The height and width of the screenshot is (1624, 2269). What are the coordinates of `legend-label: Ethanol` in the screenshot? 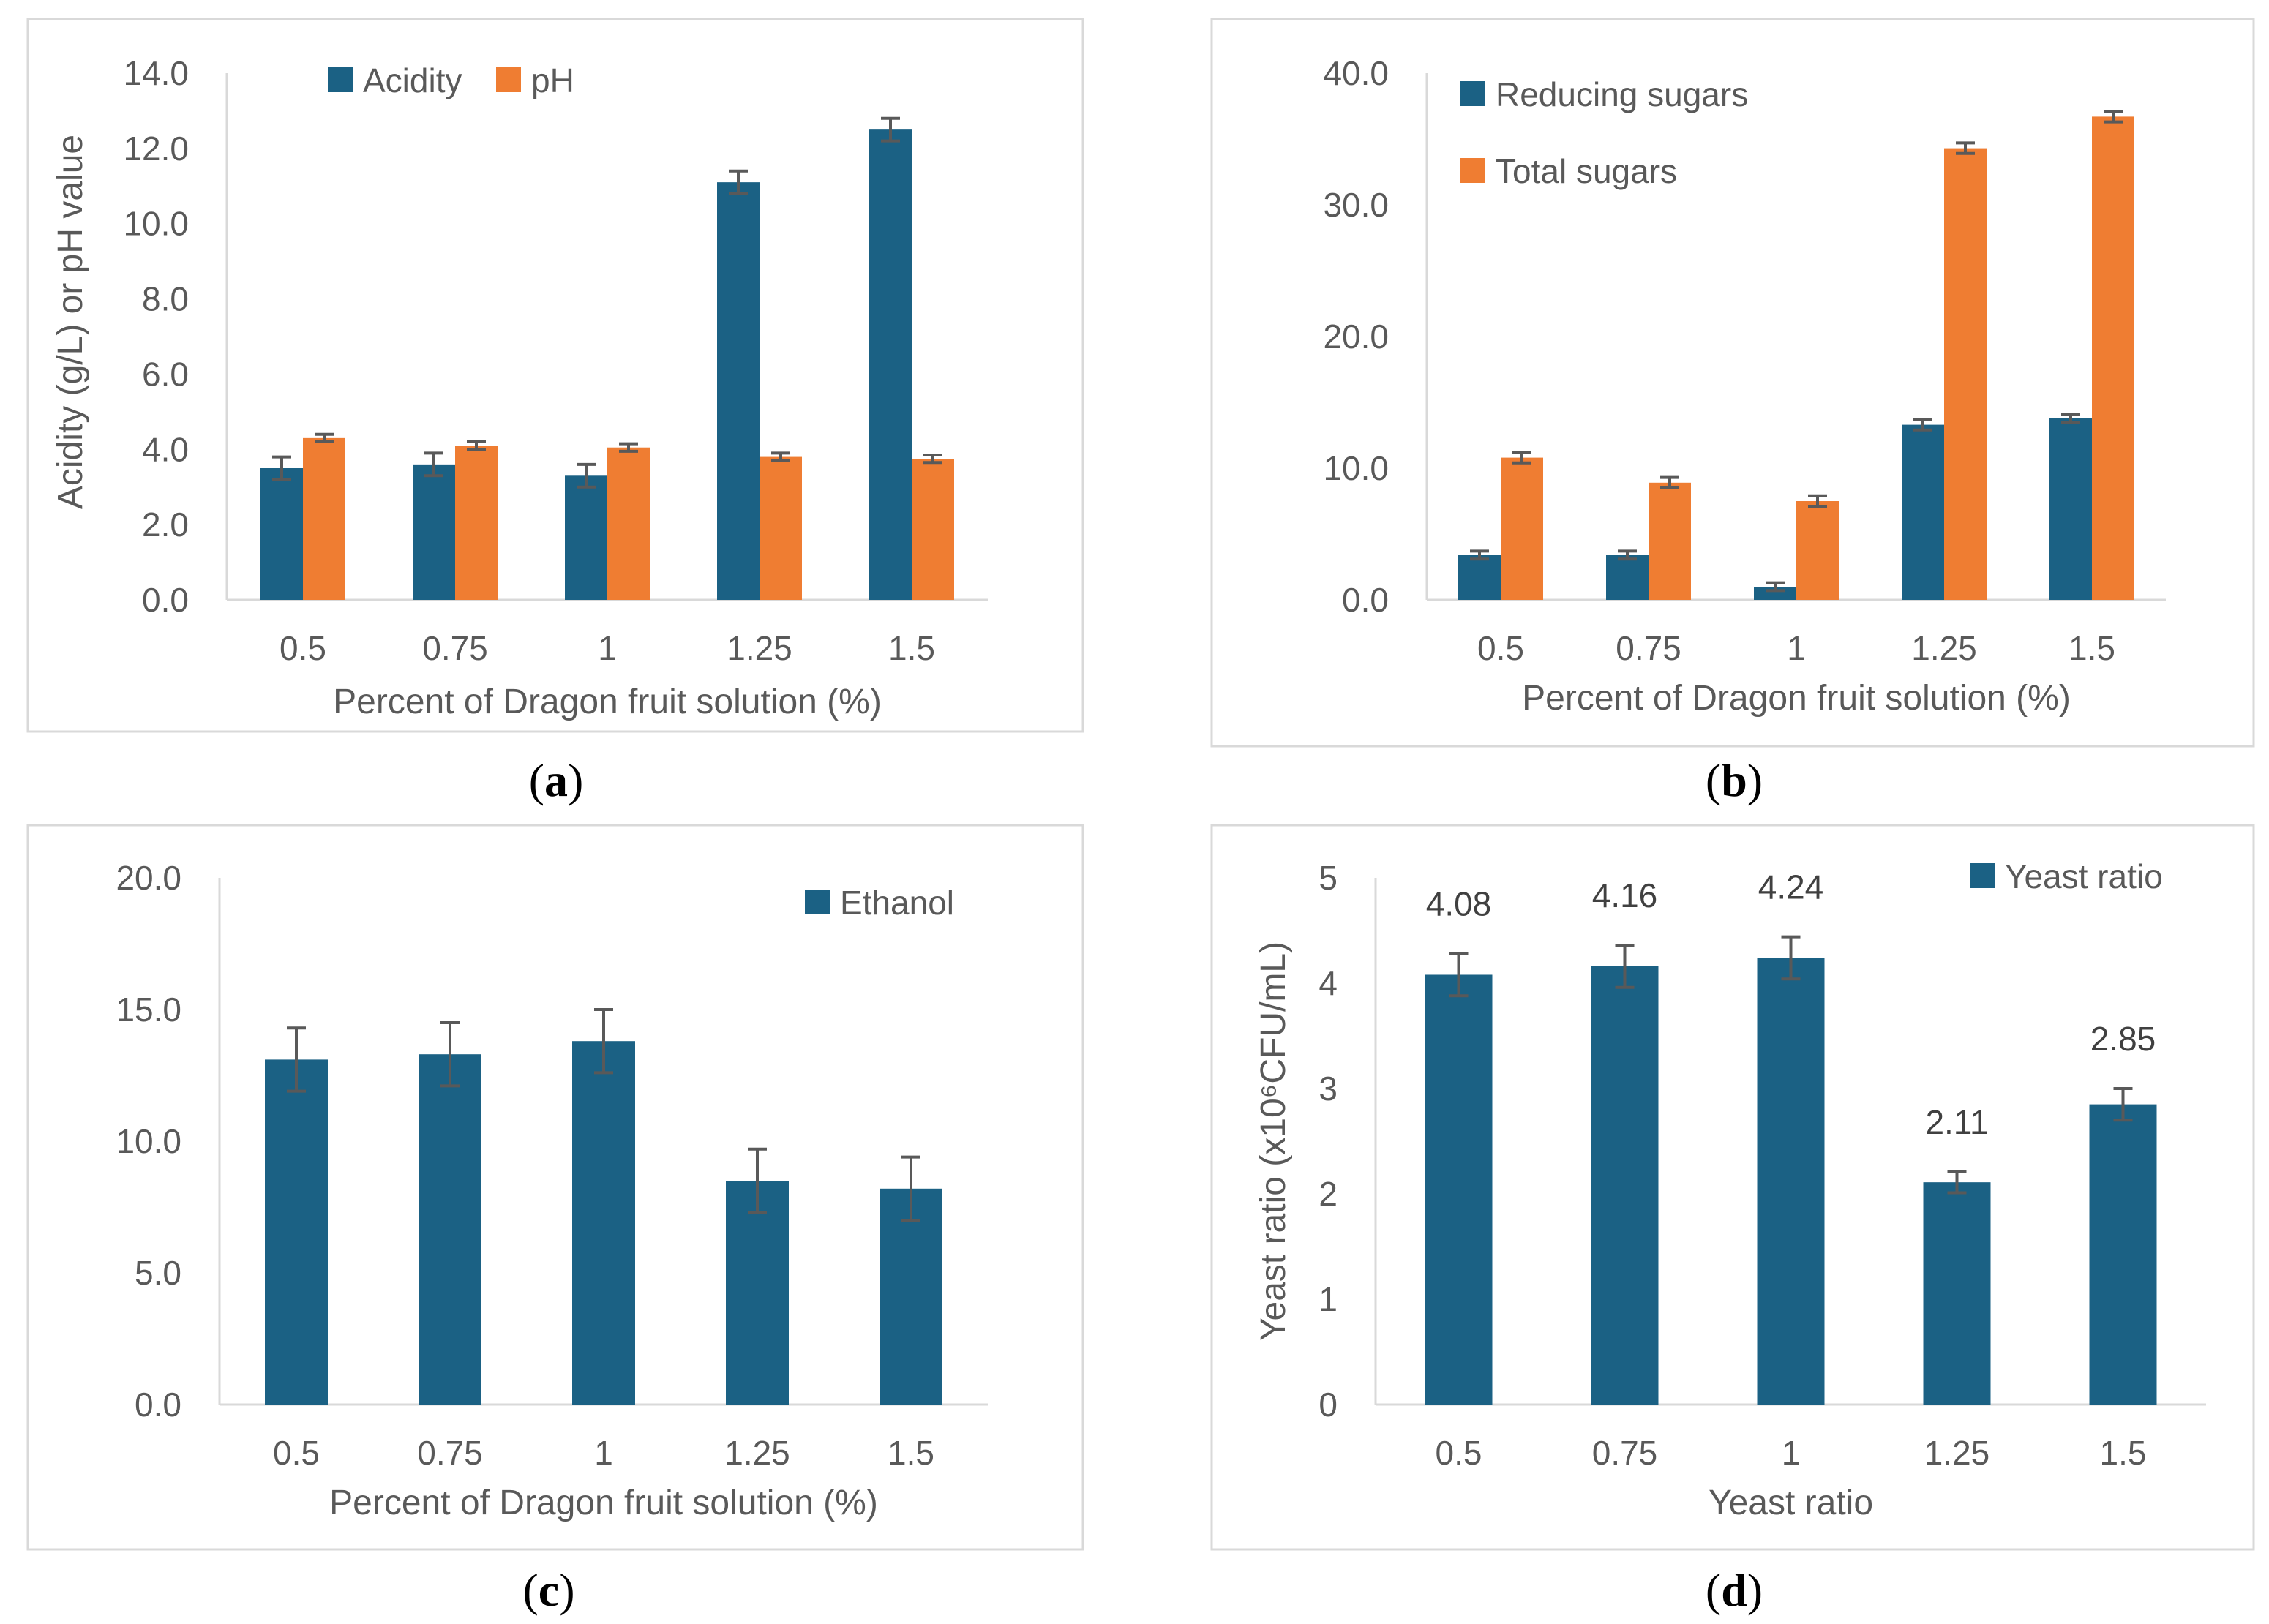 It's located at (897, 903).